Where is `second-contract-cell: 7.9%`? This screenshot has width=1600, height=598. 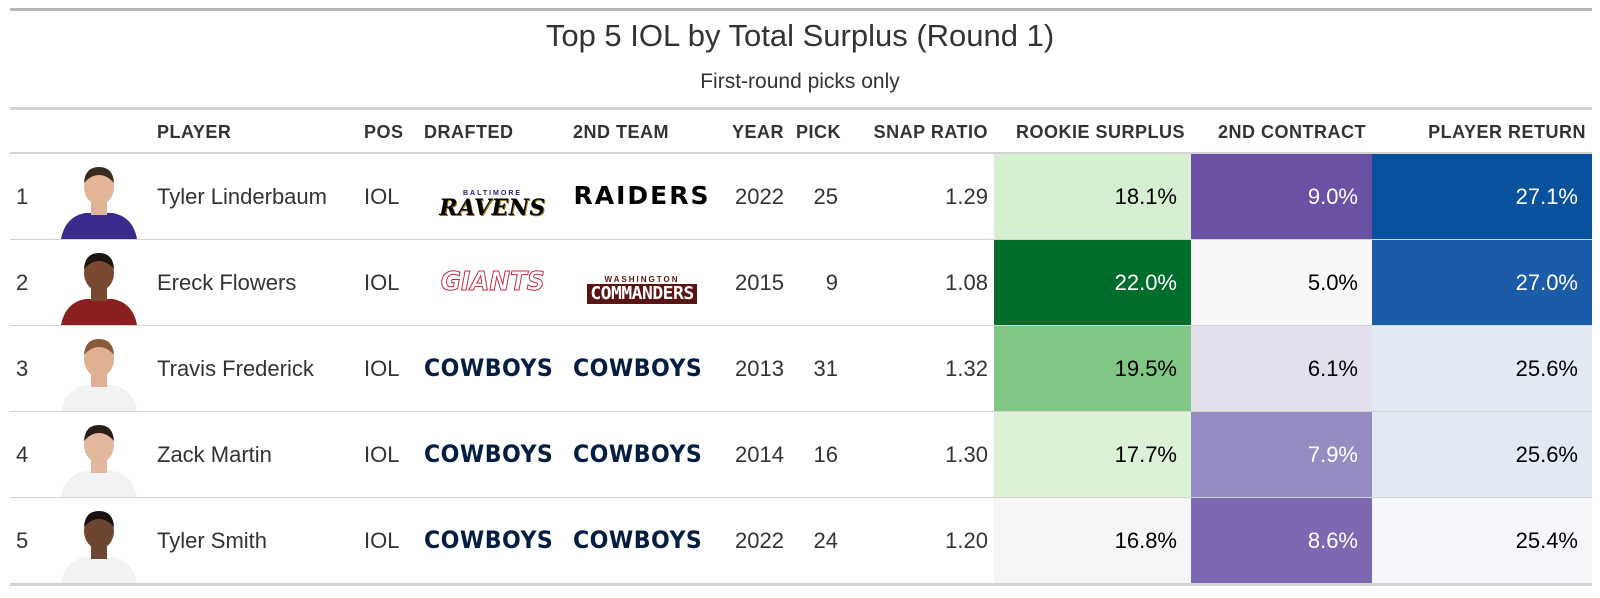 second-contract-cell: 7.9% is located at coordinates (1281, 454).